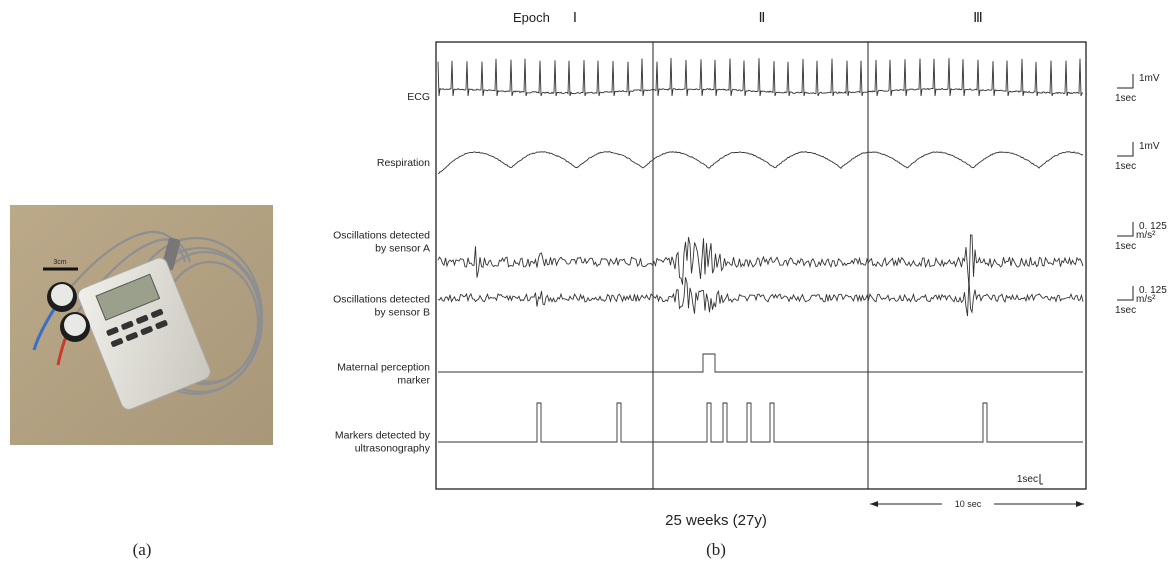 This screenshot has width=1175, height=567. I want to click on scale-label: 3cm, so click(59, 262).